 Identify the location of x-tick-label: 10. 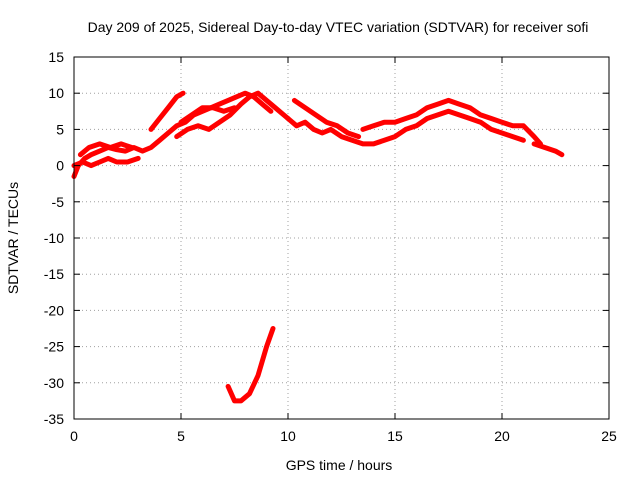
(288, 436).